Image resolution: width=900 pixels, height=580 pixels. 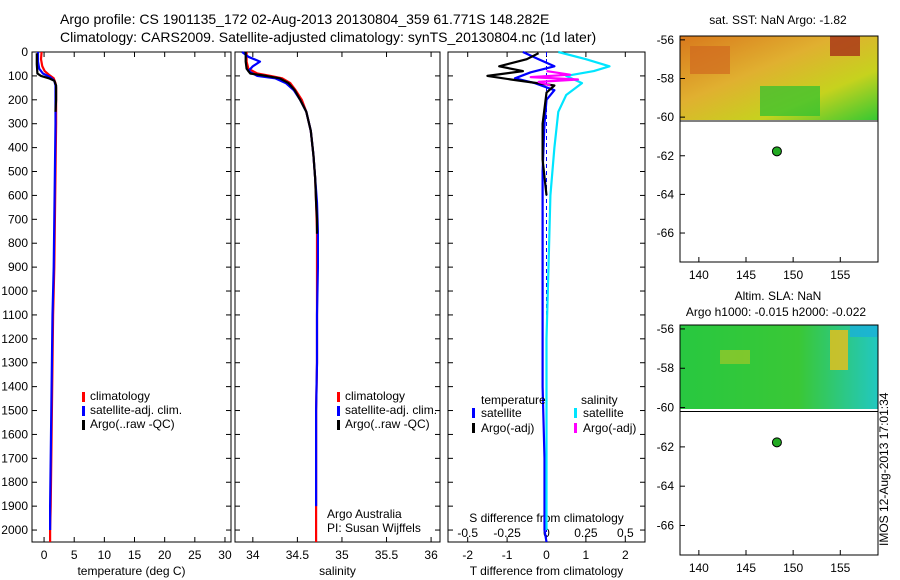 I want to click on y-tick-label: 0, so click(x=24, y=52).